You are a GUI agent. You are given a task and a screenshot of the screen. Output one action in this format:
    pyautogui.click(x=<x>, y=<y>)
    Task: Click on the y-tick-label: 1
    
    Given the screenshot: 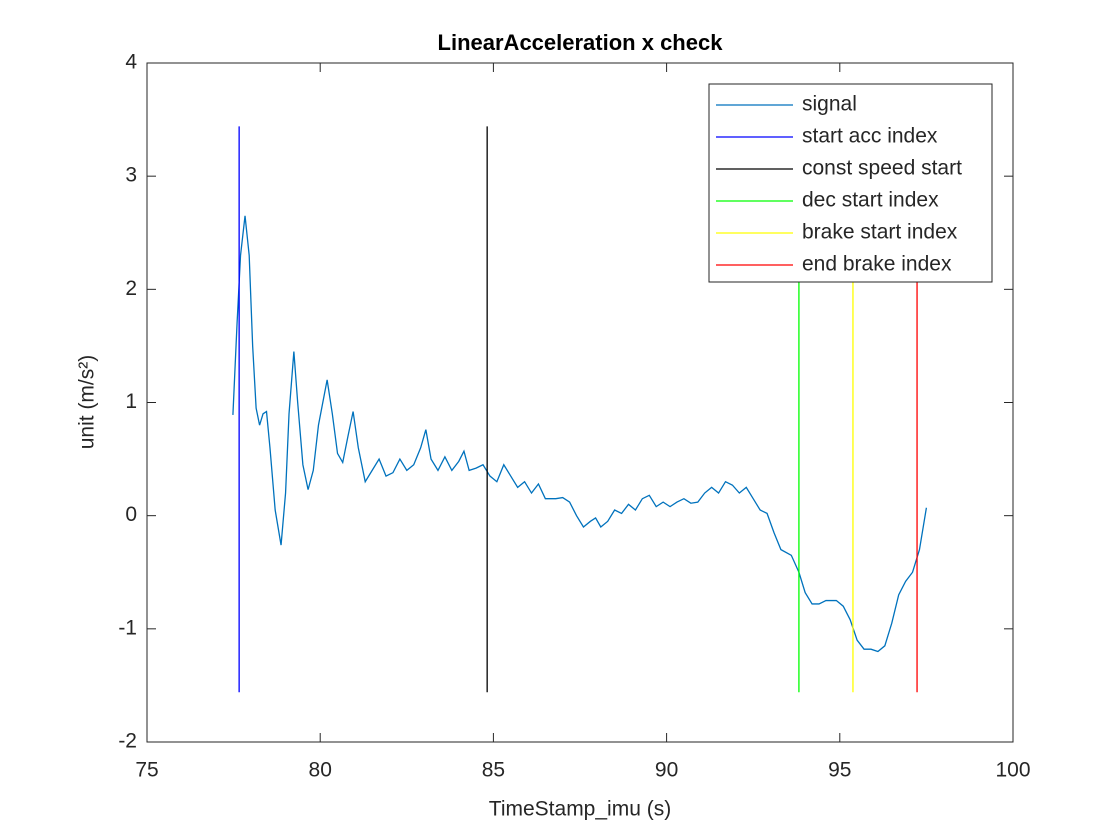 What is the action you would take?
    pyautogui.click(x=131, y=401)
    